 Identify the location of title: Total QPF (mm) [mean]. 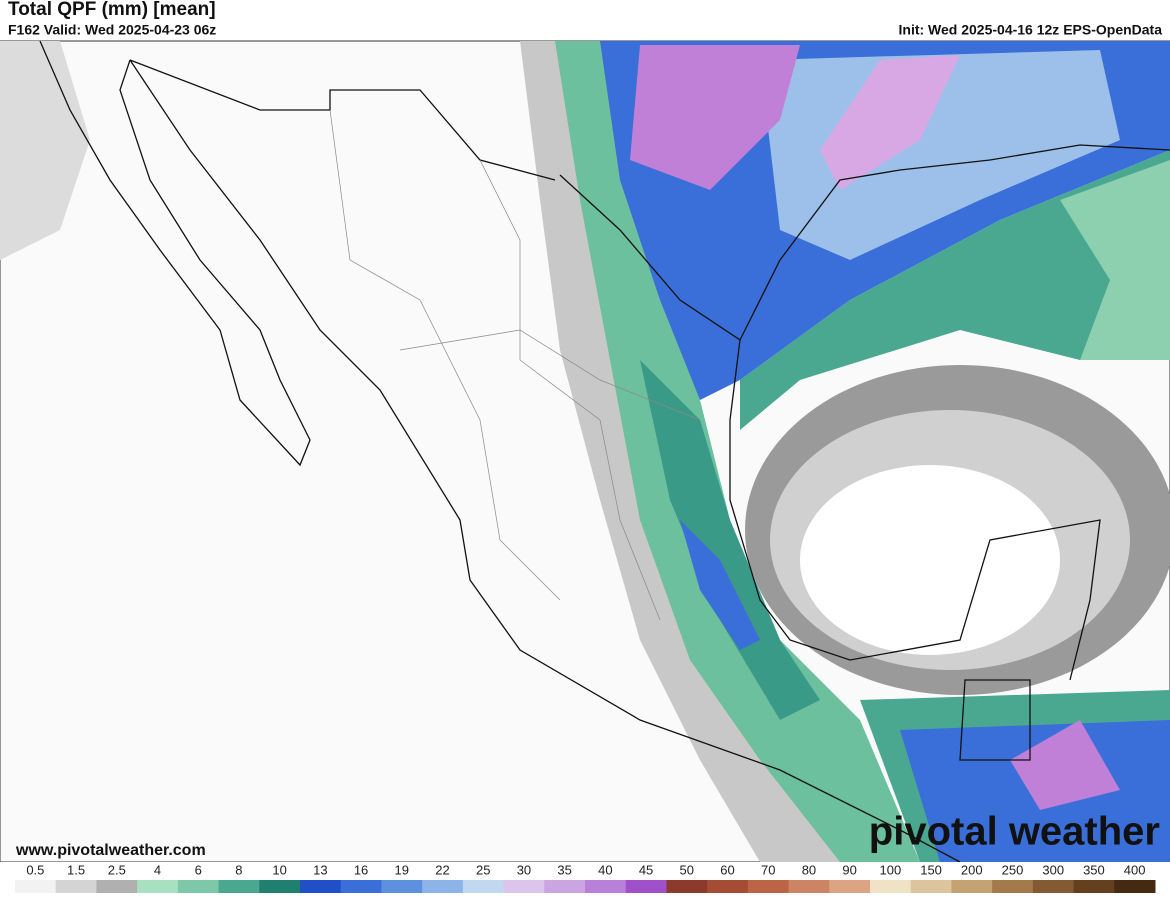
(112, 10).